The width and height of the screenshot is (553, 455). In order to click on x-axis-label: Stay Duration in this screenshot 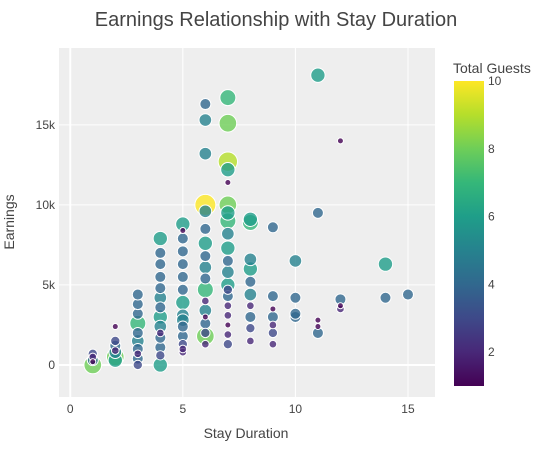, I will do `click(246, 433)`.